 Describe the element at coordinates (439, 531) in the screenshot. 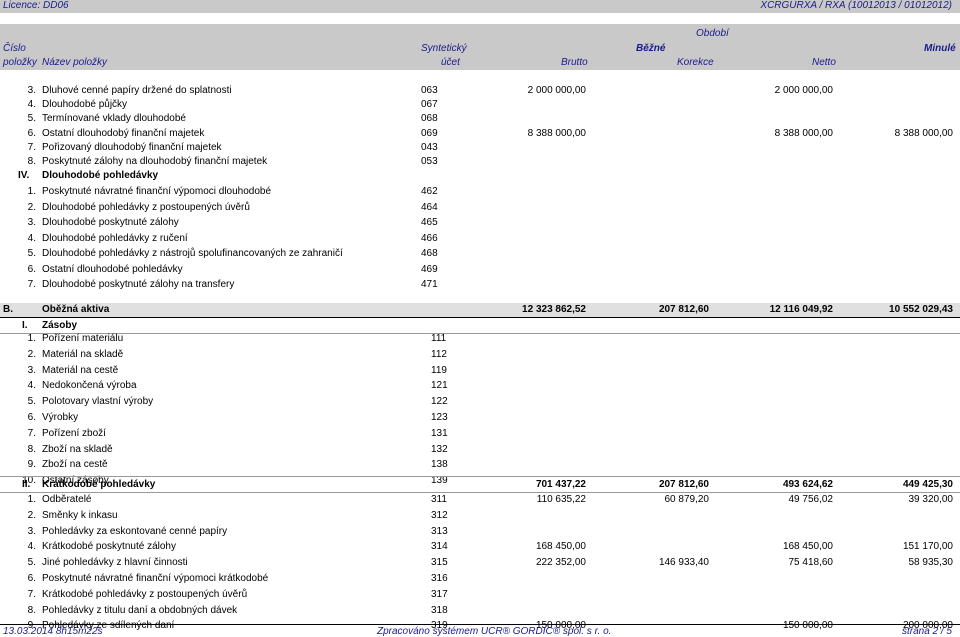

I see `account-number: 313` at that location.